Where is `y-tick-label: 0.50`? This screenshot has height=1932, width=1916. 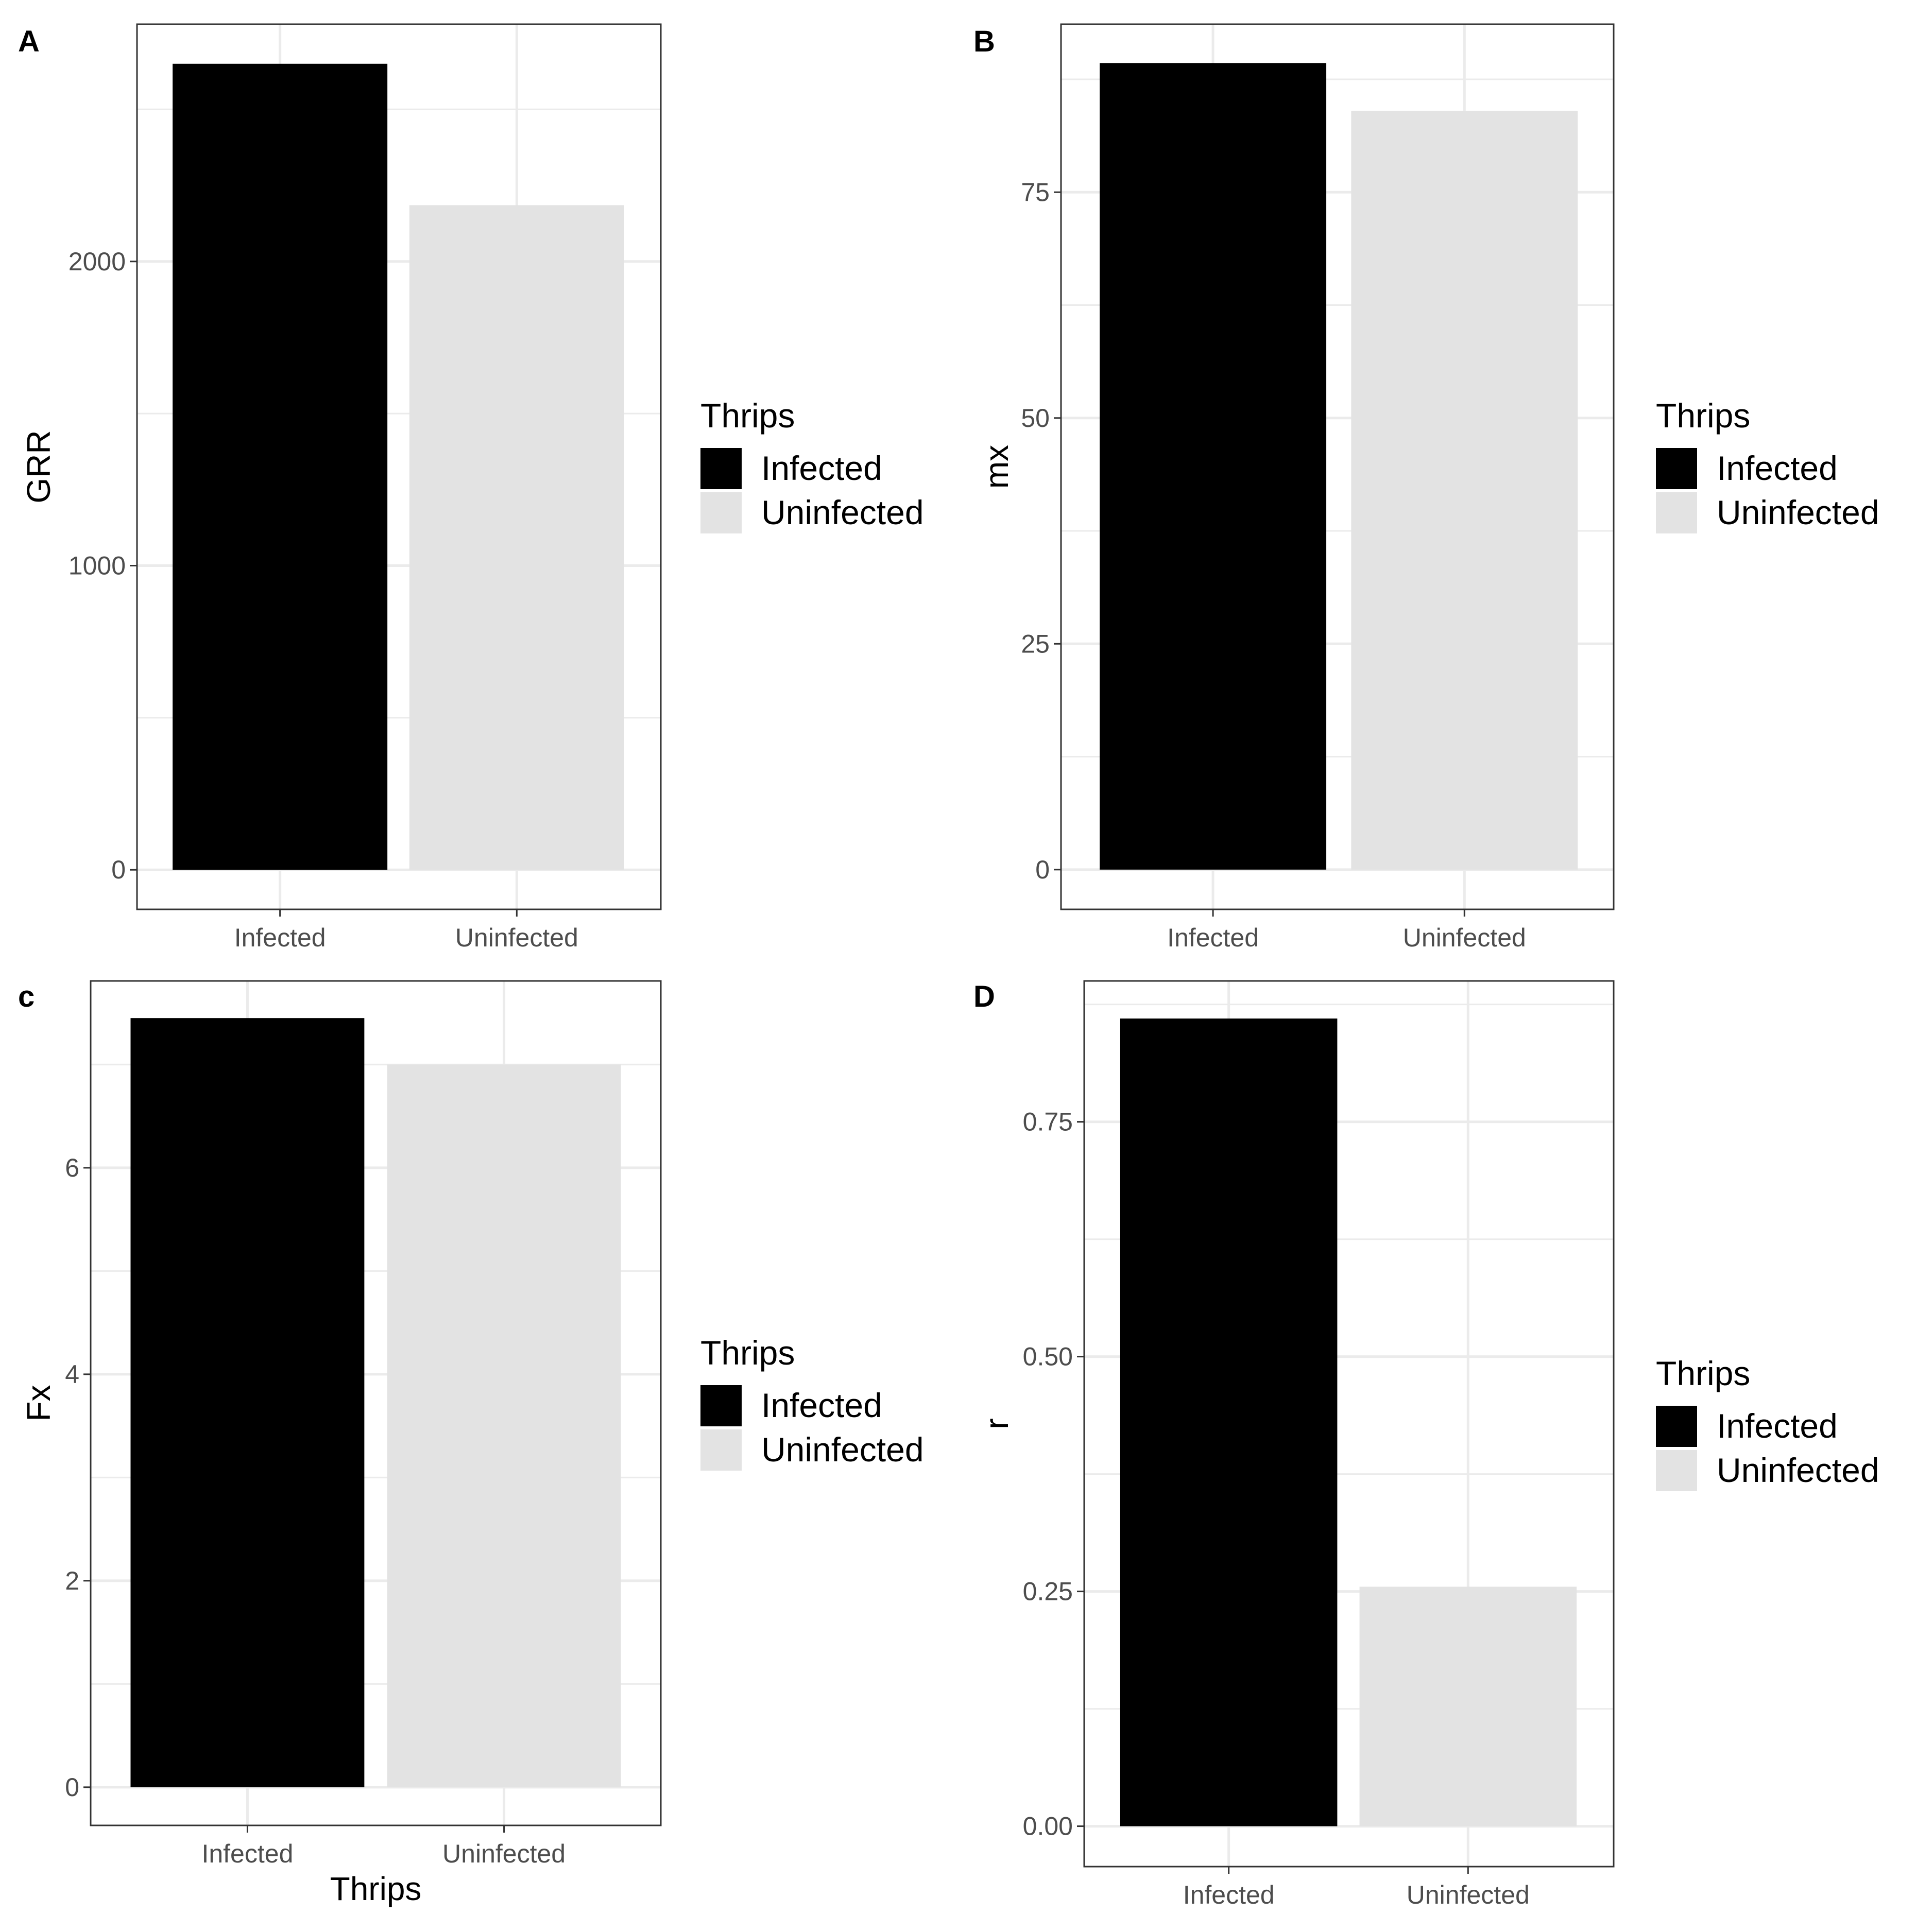
y-tick-label: 0.50 is located at coordinates (1048, 1356).